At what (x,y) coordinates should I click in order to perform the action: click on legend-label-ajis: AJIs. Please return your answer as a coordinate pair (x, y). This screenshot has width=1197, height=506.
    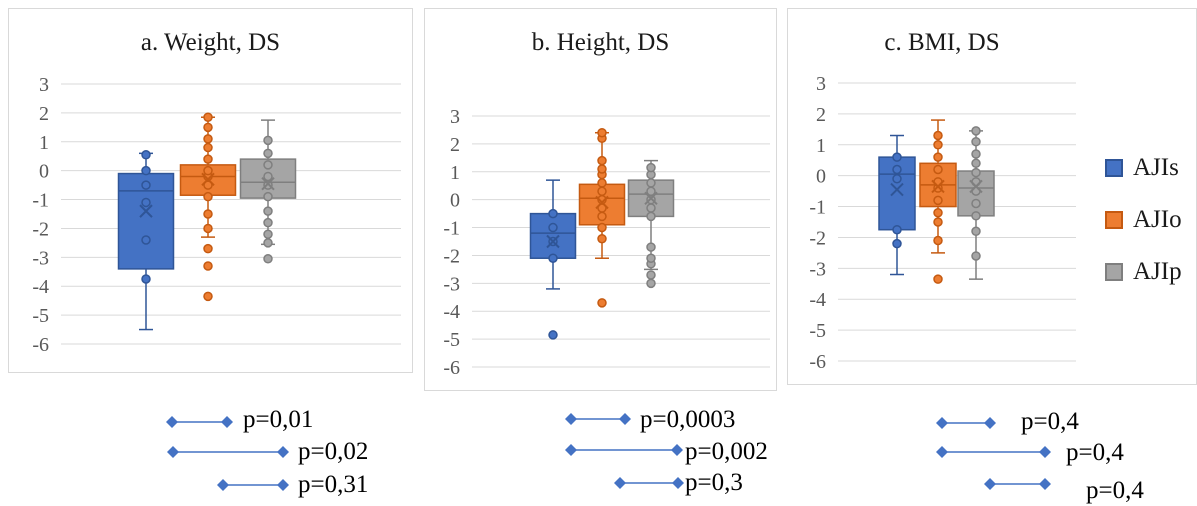
    Looking at the image, I should click on (1156, 167).